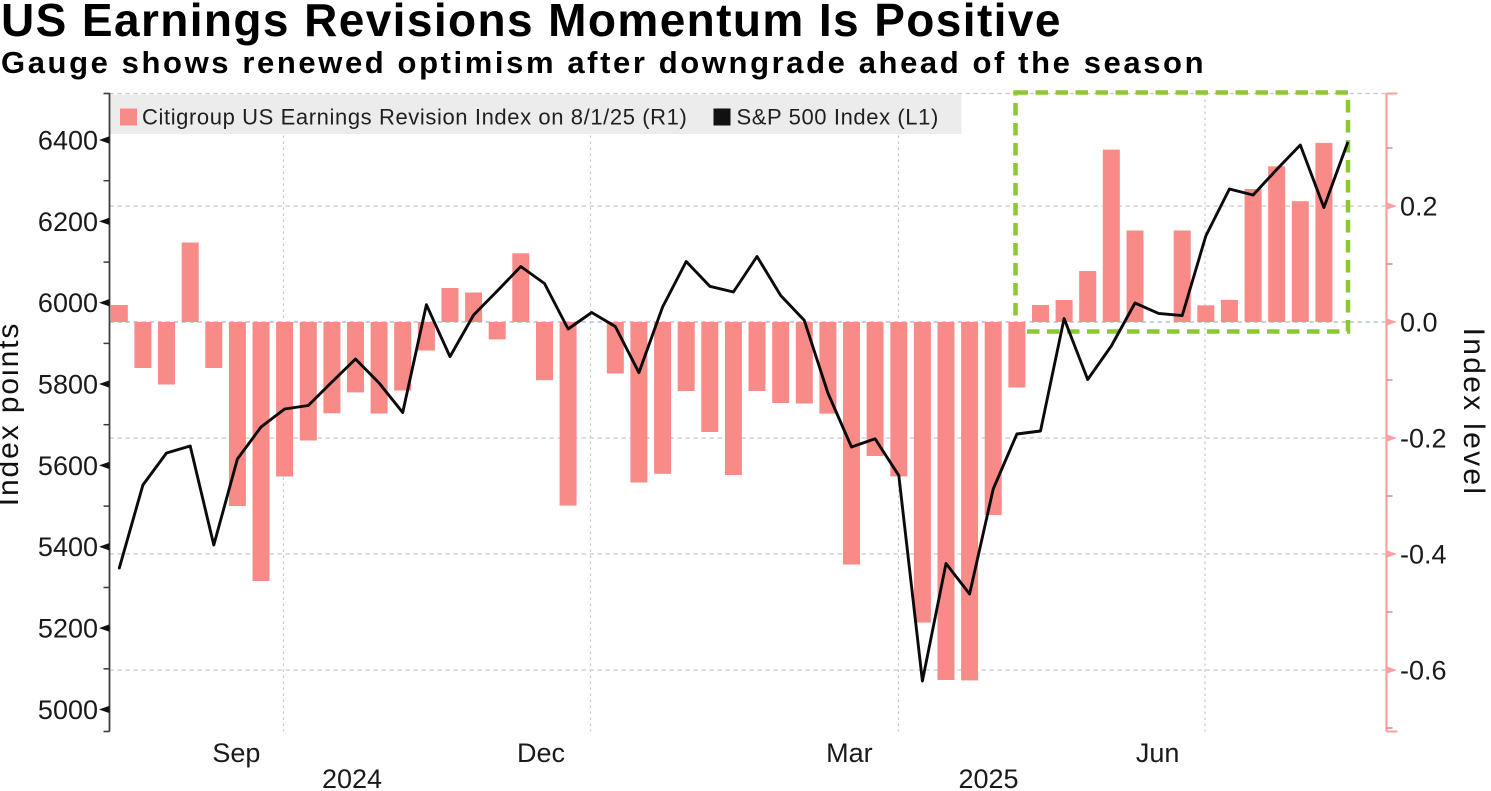  What do you see at coordinates (68, 466) in the screenshot?
I see `svg-text: 5600` at bounding box center [68, 466].